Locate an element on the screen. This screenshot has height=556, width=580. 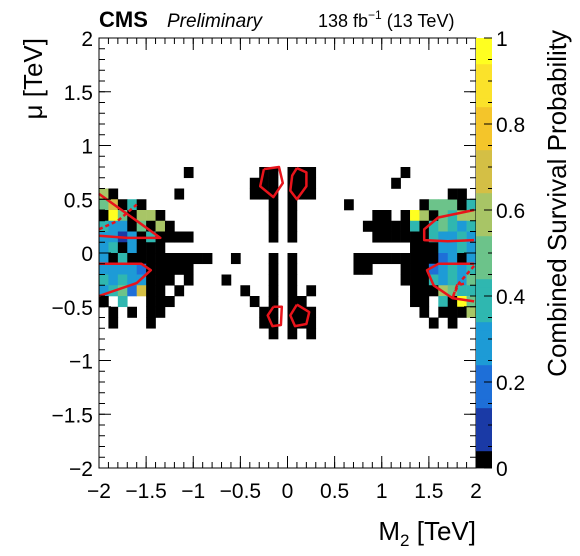
x-tick-label: 1 is located at coordinates (382, 491).